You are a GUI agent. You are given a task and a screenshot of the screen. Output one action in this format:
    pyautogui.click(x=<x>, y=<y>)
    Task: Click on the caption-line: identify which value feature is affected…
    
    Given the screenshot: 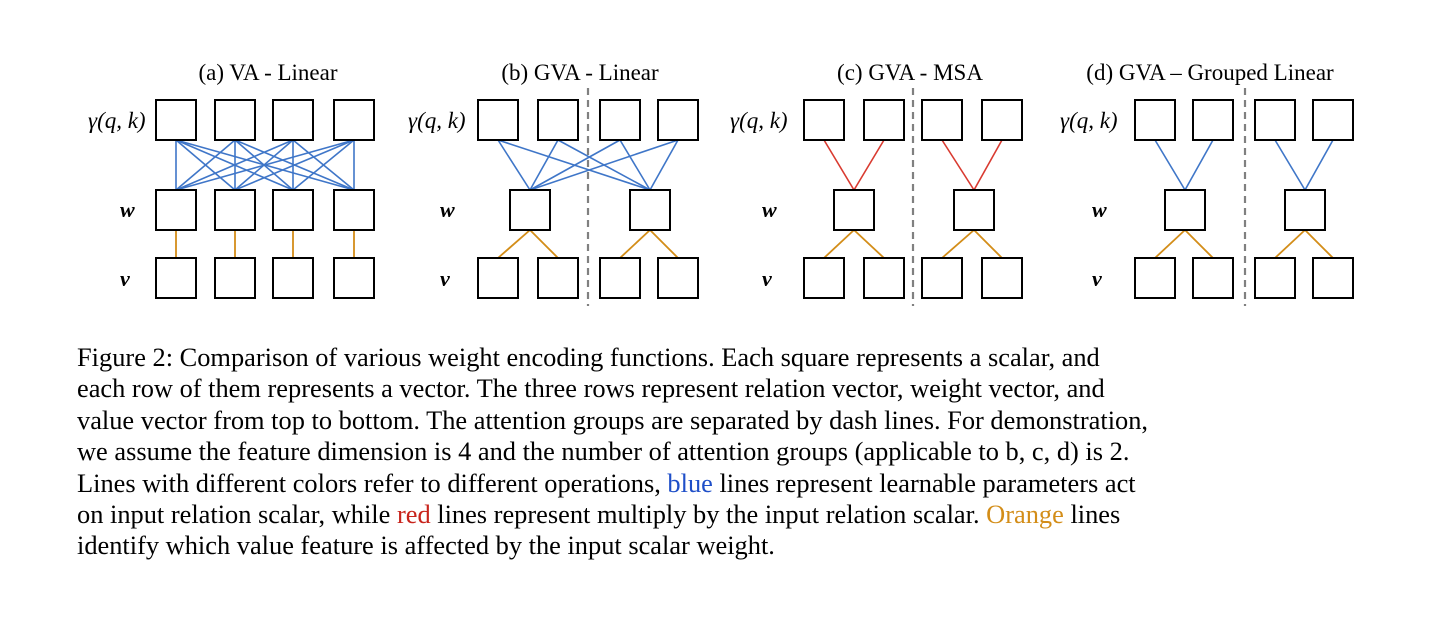 What is the action you would take?
    pyautogui.click(x=737, y=545)
    